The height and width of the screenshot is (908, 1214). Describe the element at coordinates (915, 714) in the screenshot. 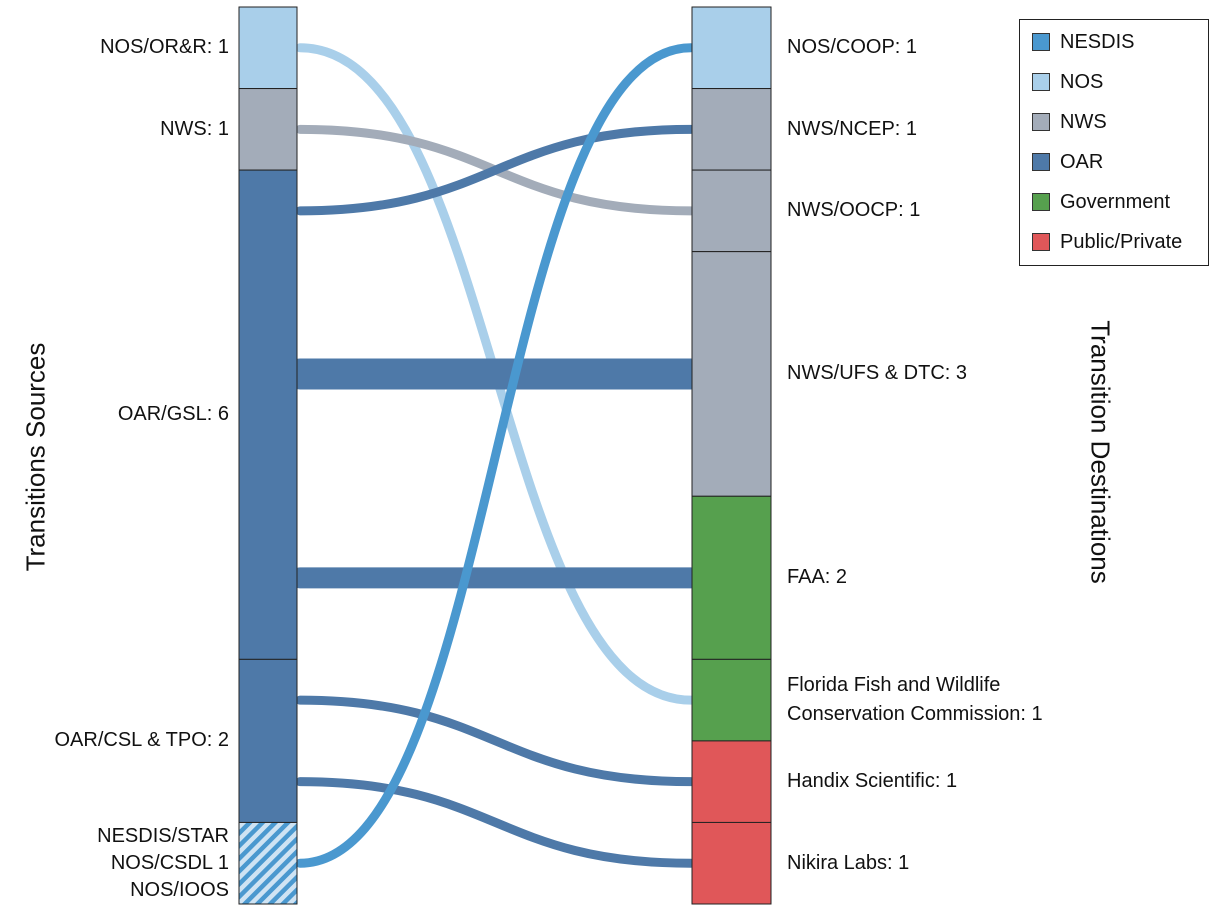

I see `destination-label: Conservation Commission: 1` at that location.